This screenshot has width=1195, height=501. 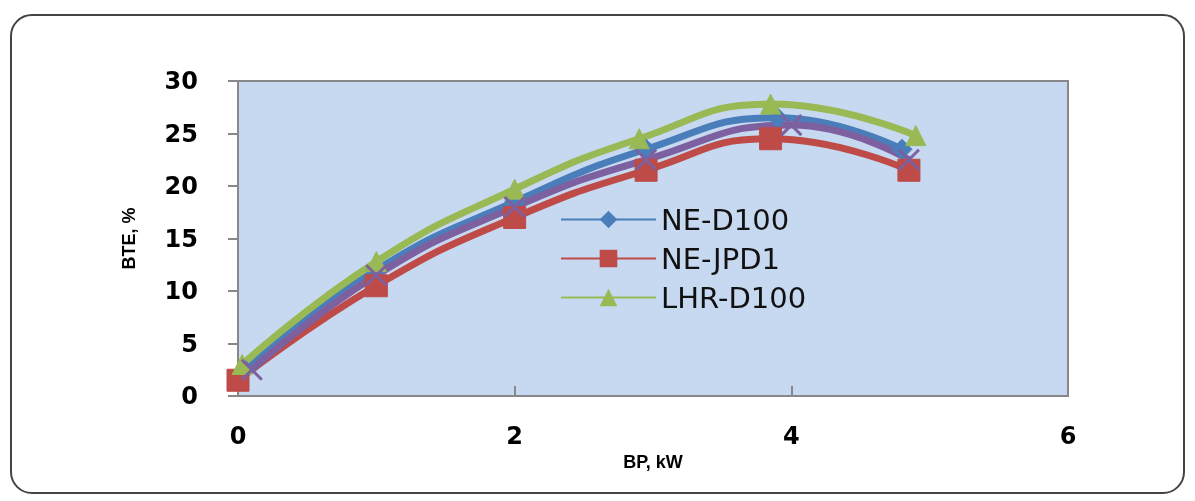 What do you see at coordinates (734, 297) in the screenshot?
I see `legend-label: LHR-D100` at bounding box center [734, 297].